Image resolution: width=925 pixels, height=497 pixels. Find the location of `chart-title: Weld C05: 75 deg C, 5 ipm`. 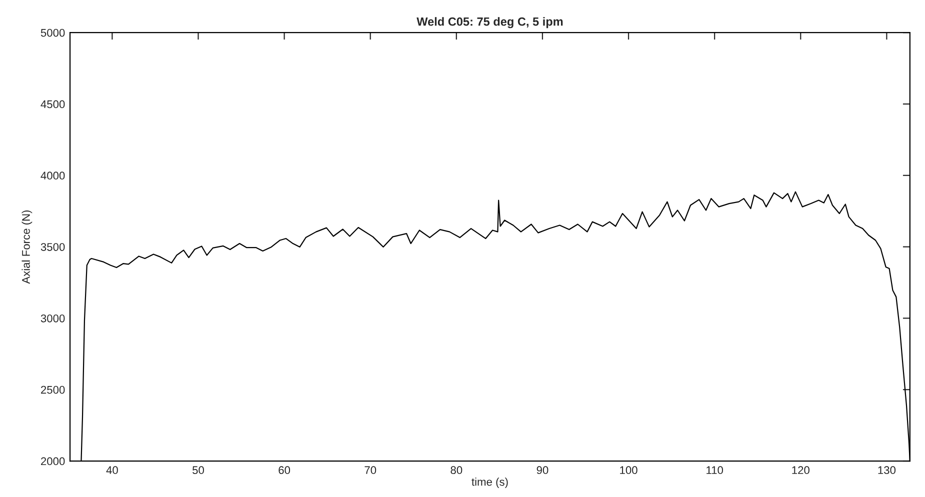

chart-title: Weld C05: 75 deg C, 5 ipm is located at coordinates (489, 22).